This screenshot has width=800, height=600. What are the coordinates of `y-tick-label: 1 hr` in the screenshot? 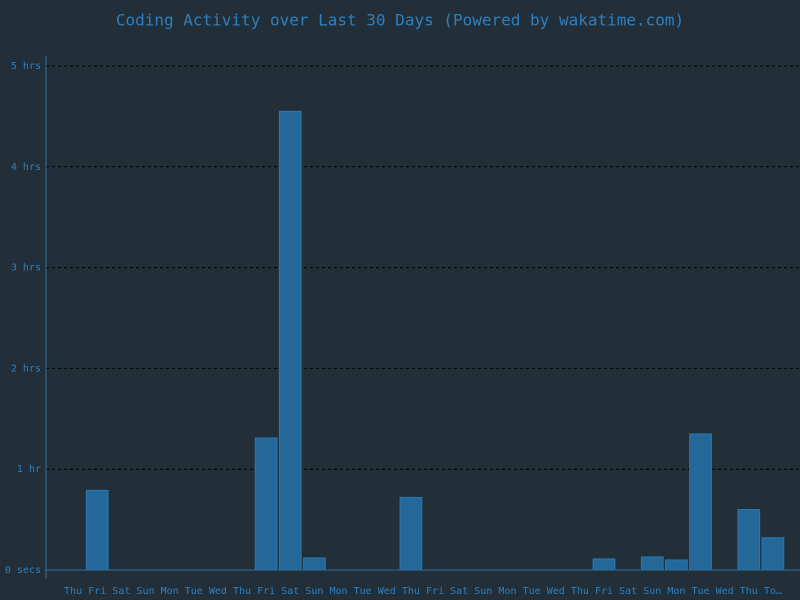 It's located at (29, 469).